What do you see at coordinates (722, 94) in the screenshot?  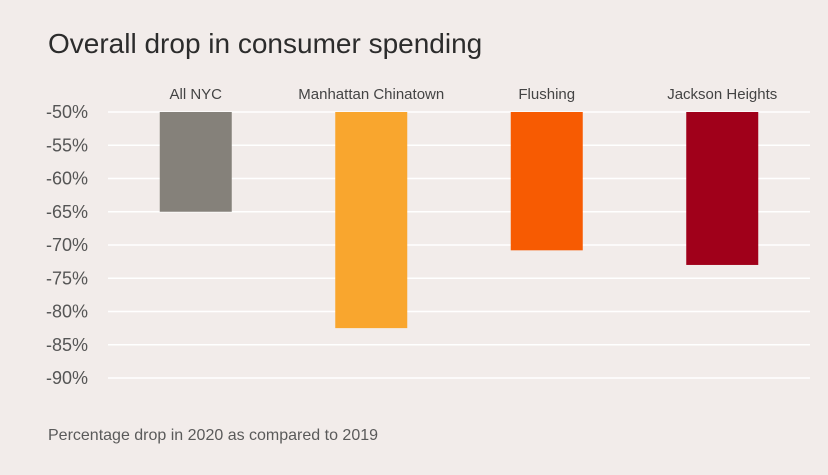 I see `category-label: Jackson Heights` at bounding box center [722, 94].